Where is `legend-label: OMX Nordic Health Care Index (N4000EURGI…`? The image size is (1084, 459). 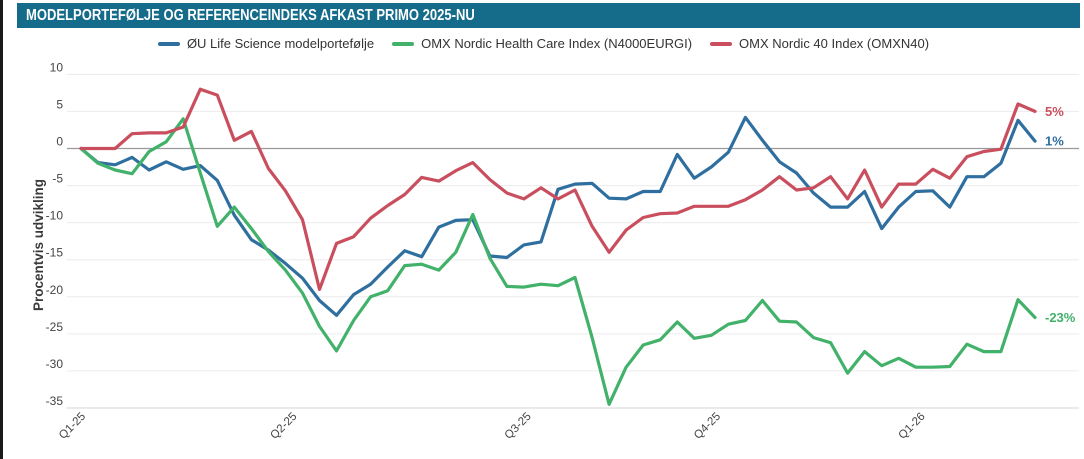
legend-label: OMX Nordic Health Care Index (N4000EURGI… is located at coordinates (557, 43).